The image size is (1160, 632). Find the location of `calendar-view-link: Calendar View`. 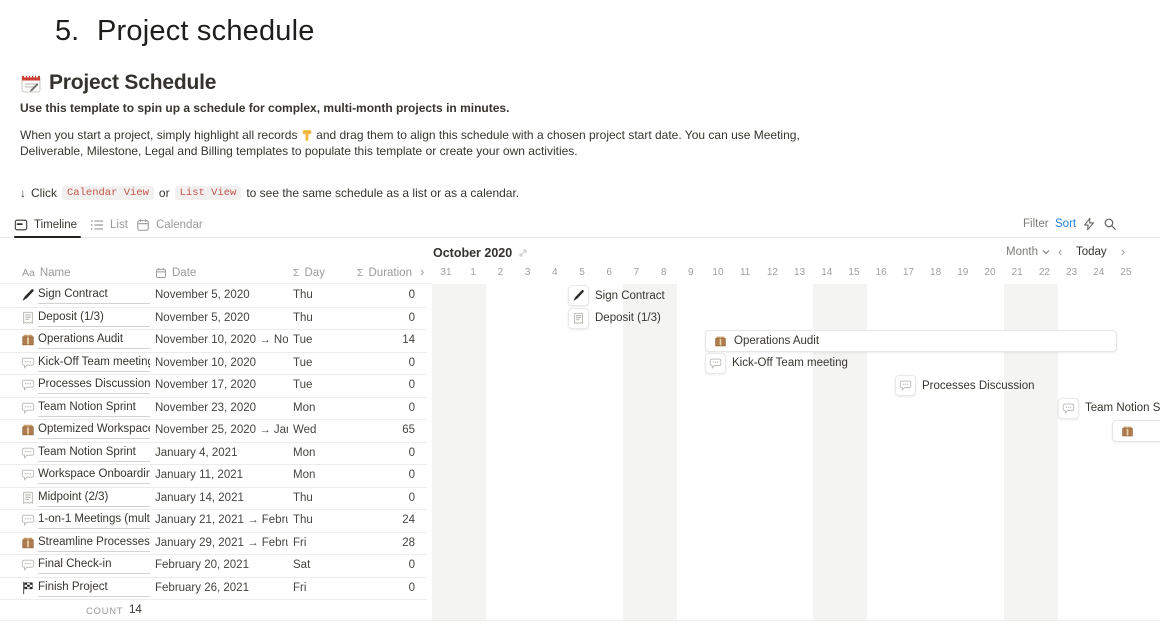

calendar-view-link: Calendar View is located at coordinates (108, 193).